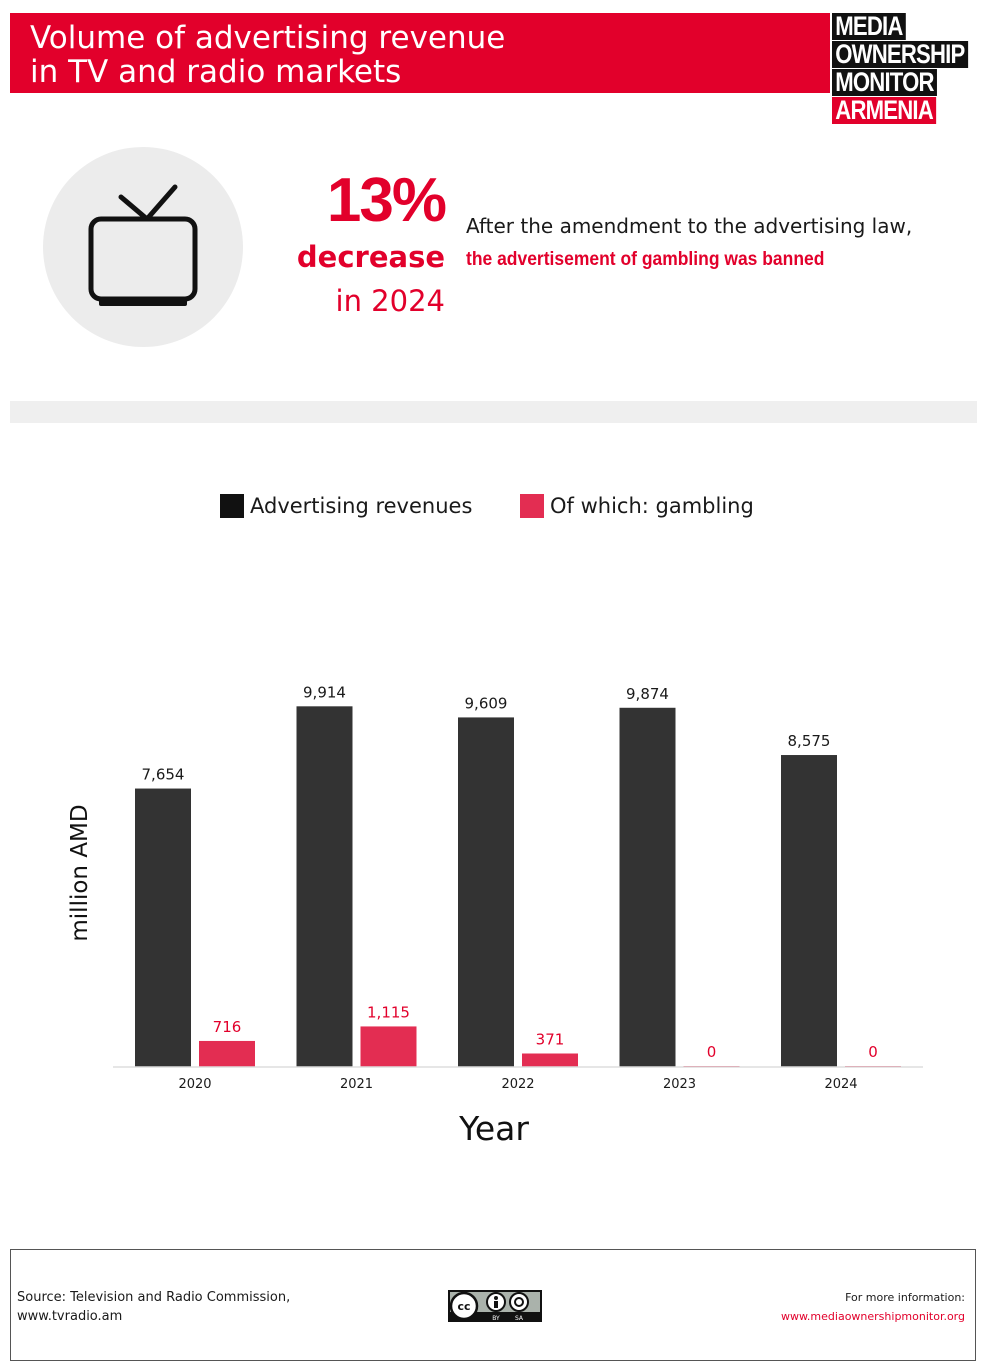 The height and width of the screenshot is (1372, 988). What do you see at coordinates (194, 1084) in the screenshot?
I see `x-tick-label: 2020` at bounding box center [194, 1084].